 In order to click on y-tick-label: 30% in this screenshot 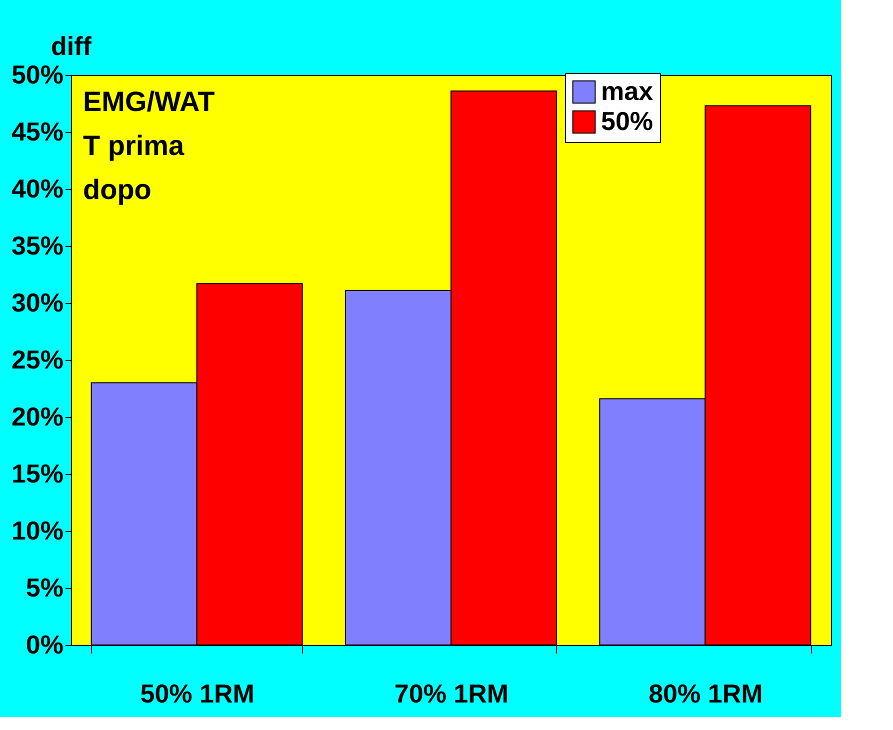, I will do `click(37, 303)`.